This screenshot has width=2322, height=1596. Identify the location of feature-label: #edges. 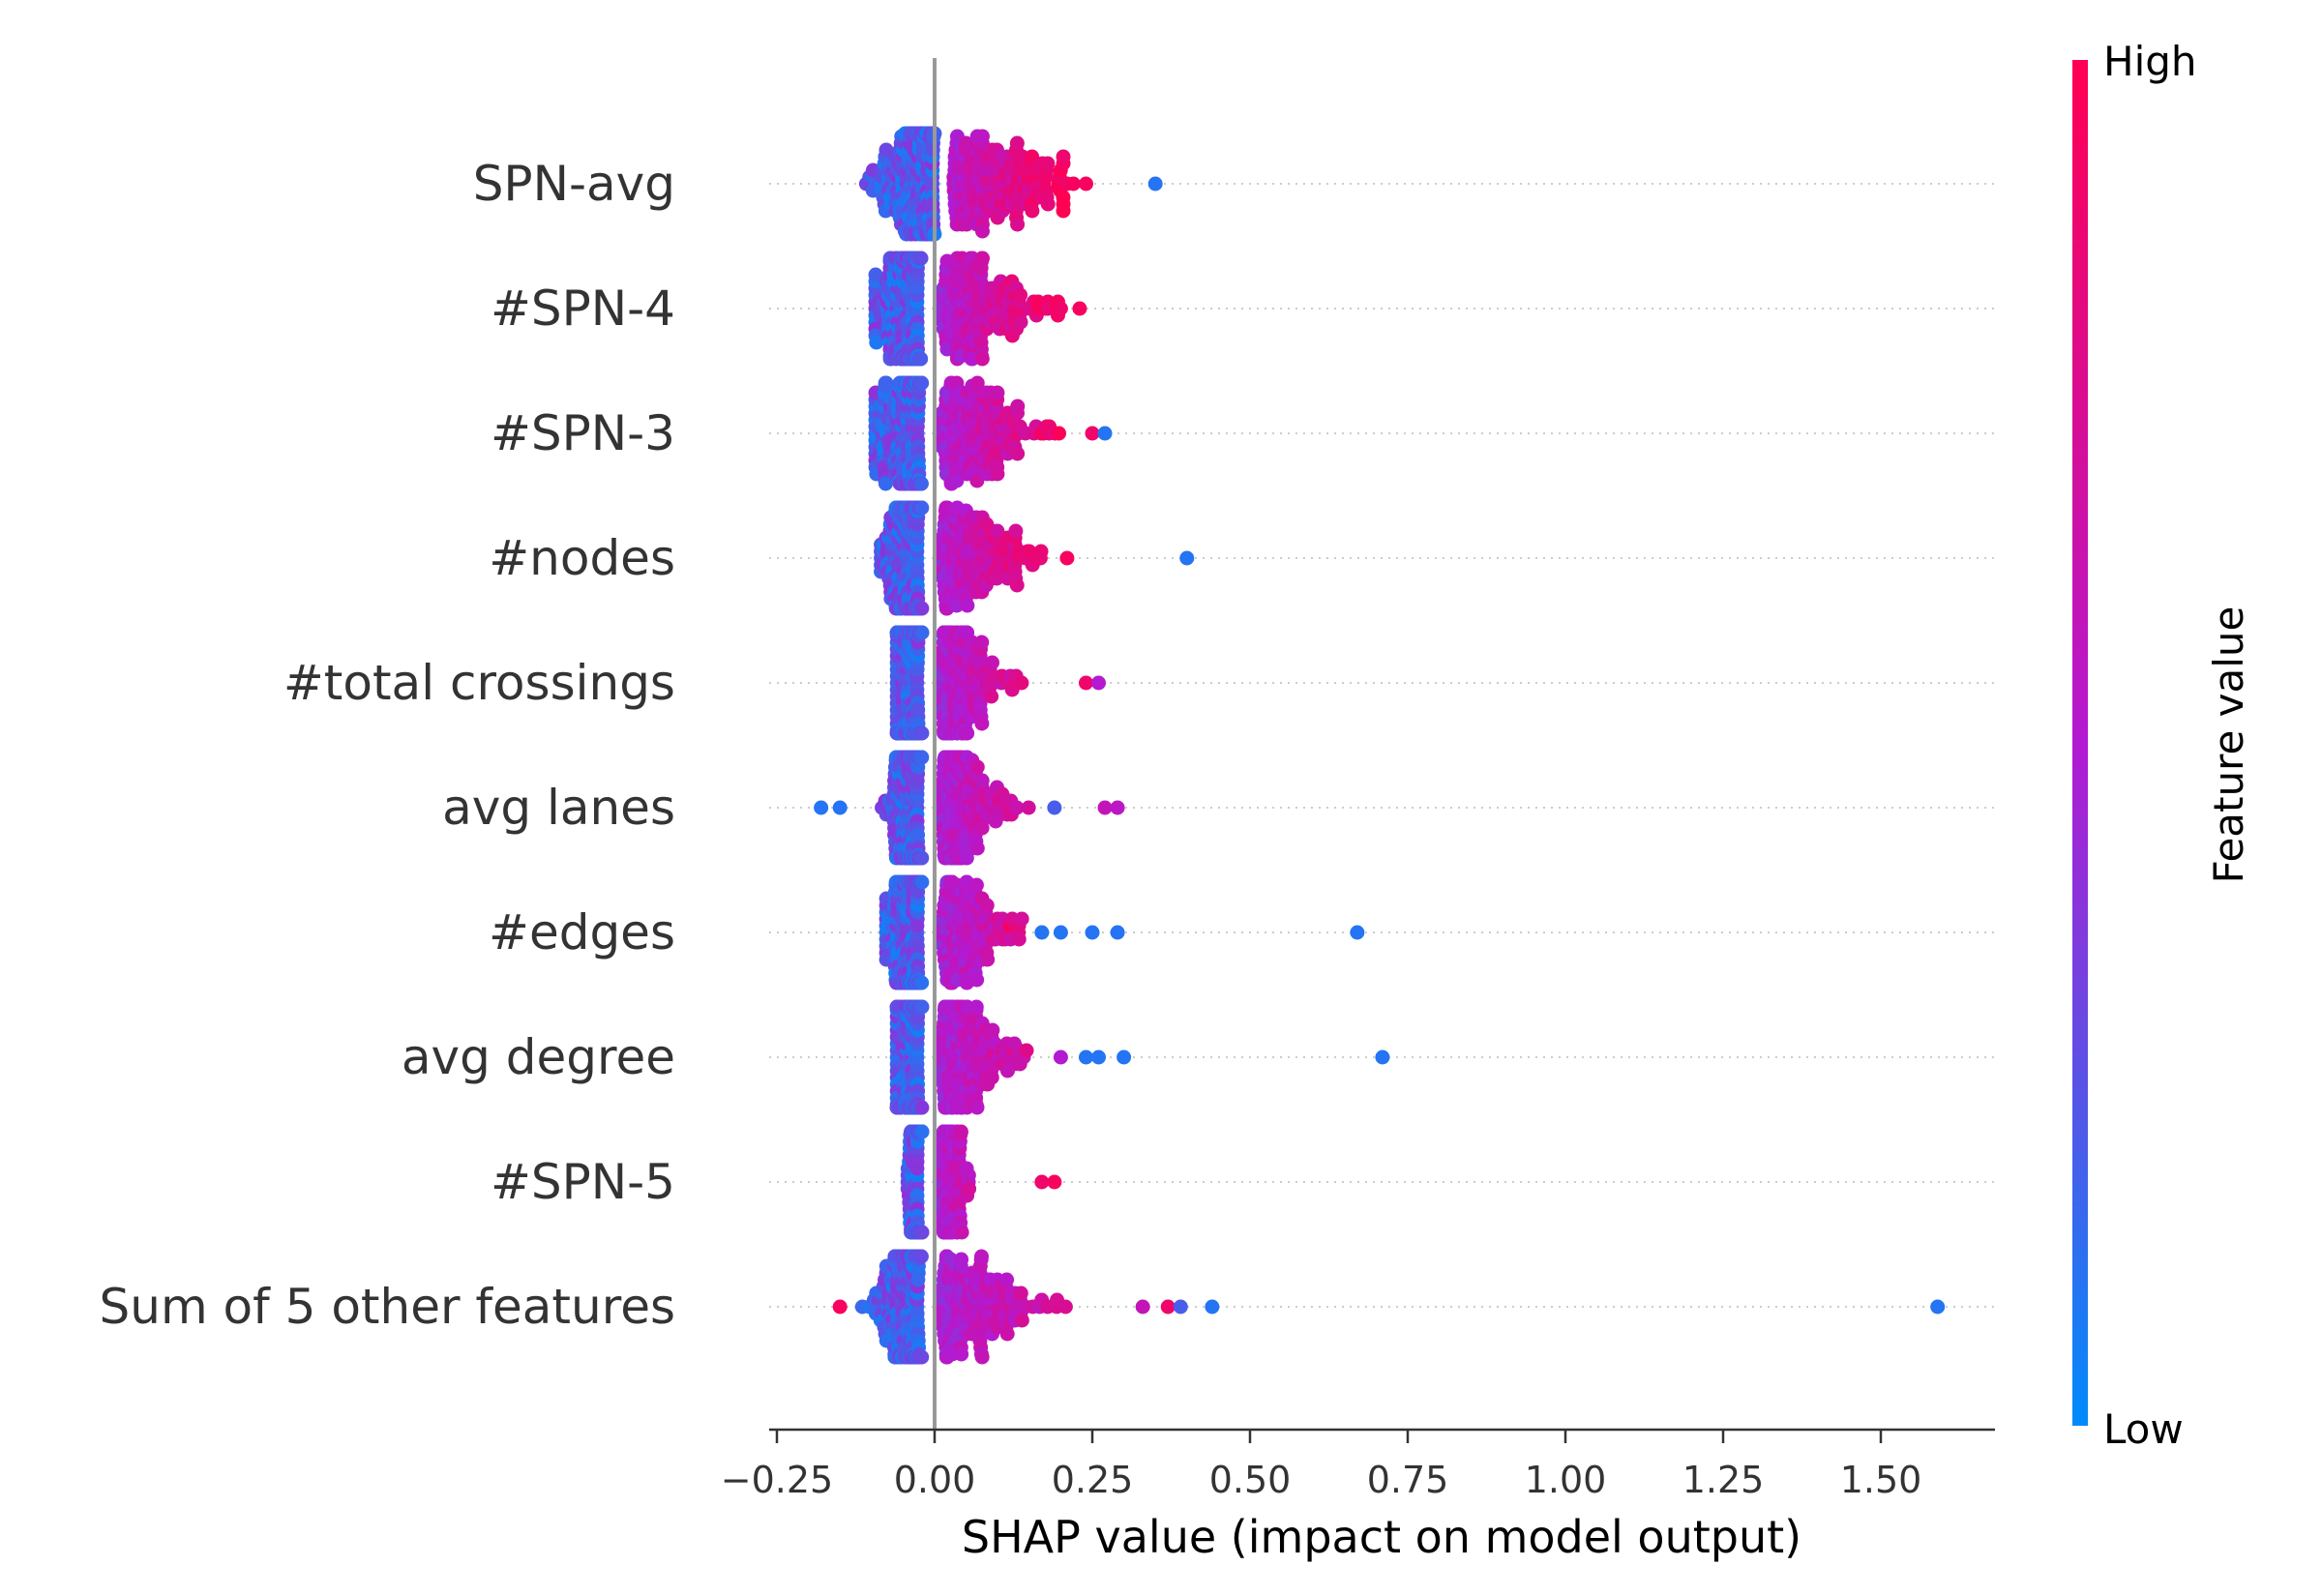
(582, 932).